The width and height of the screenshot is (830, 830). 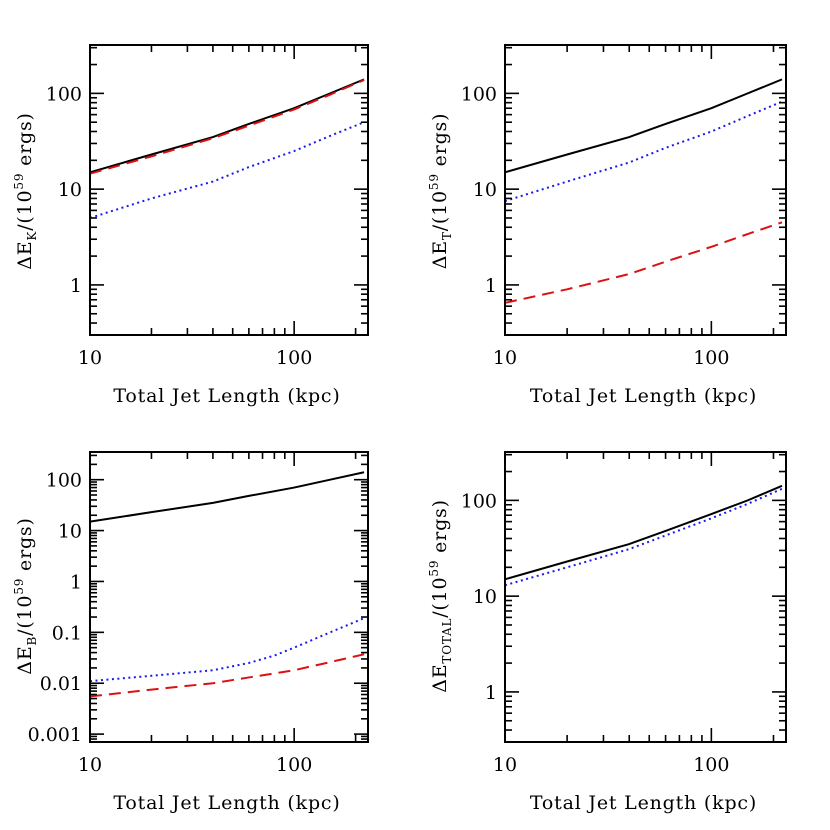 What do you see at coordinates (32, 641) in the screenshot?
I see `y-label-sub: B` at bounding box center [32, 641].